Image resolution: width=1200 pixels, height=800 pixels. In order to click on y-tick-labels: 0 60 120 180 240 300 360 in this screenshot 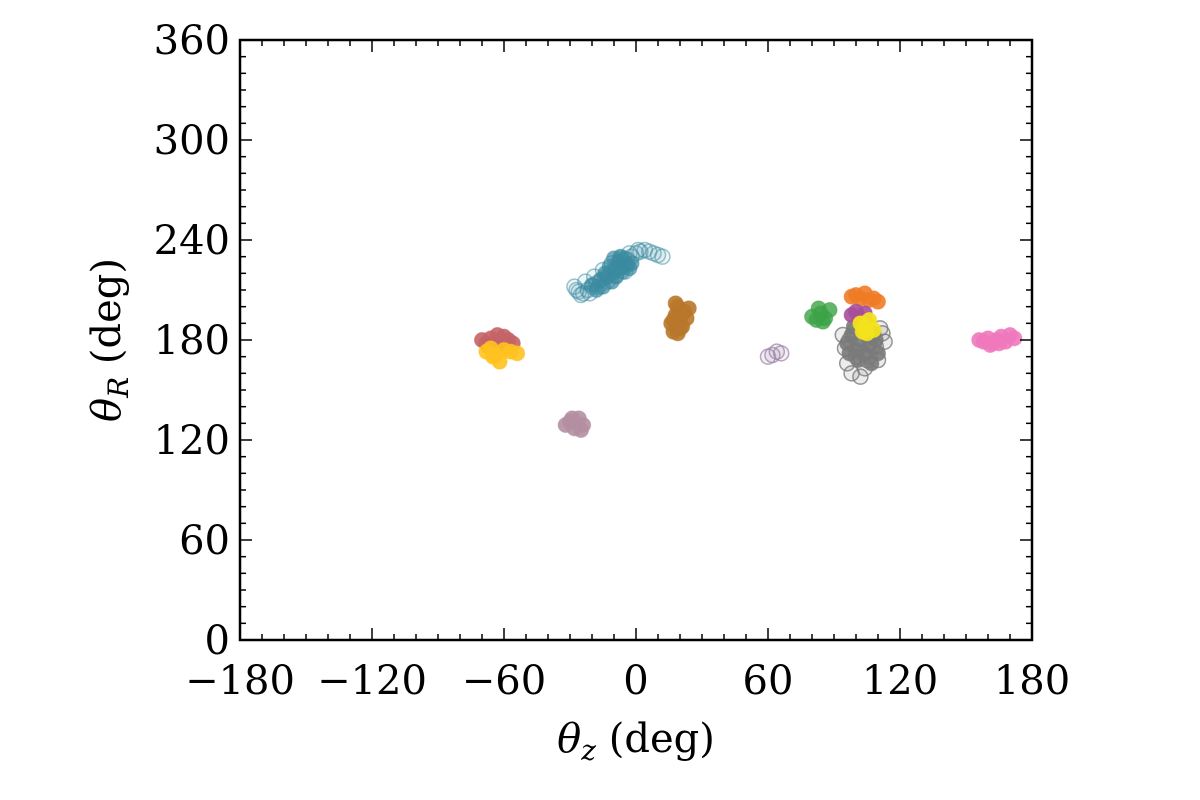, I will do `click(192, 341)`.